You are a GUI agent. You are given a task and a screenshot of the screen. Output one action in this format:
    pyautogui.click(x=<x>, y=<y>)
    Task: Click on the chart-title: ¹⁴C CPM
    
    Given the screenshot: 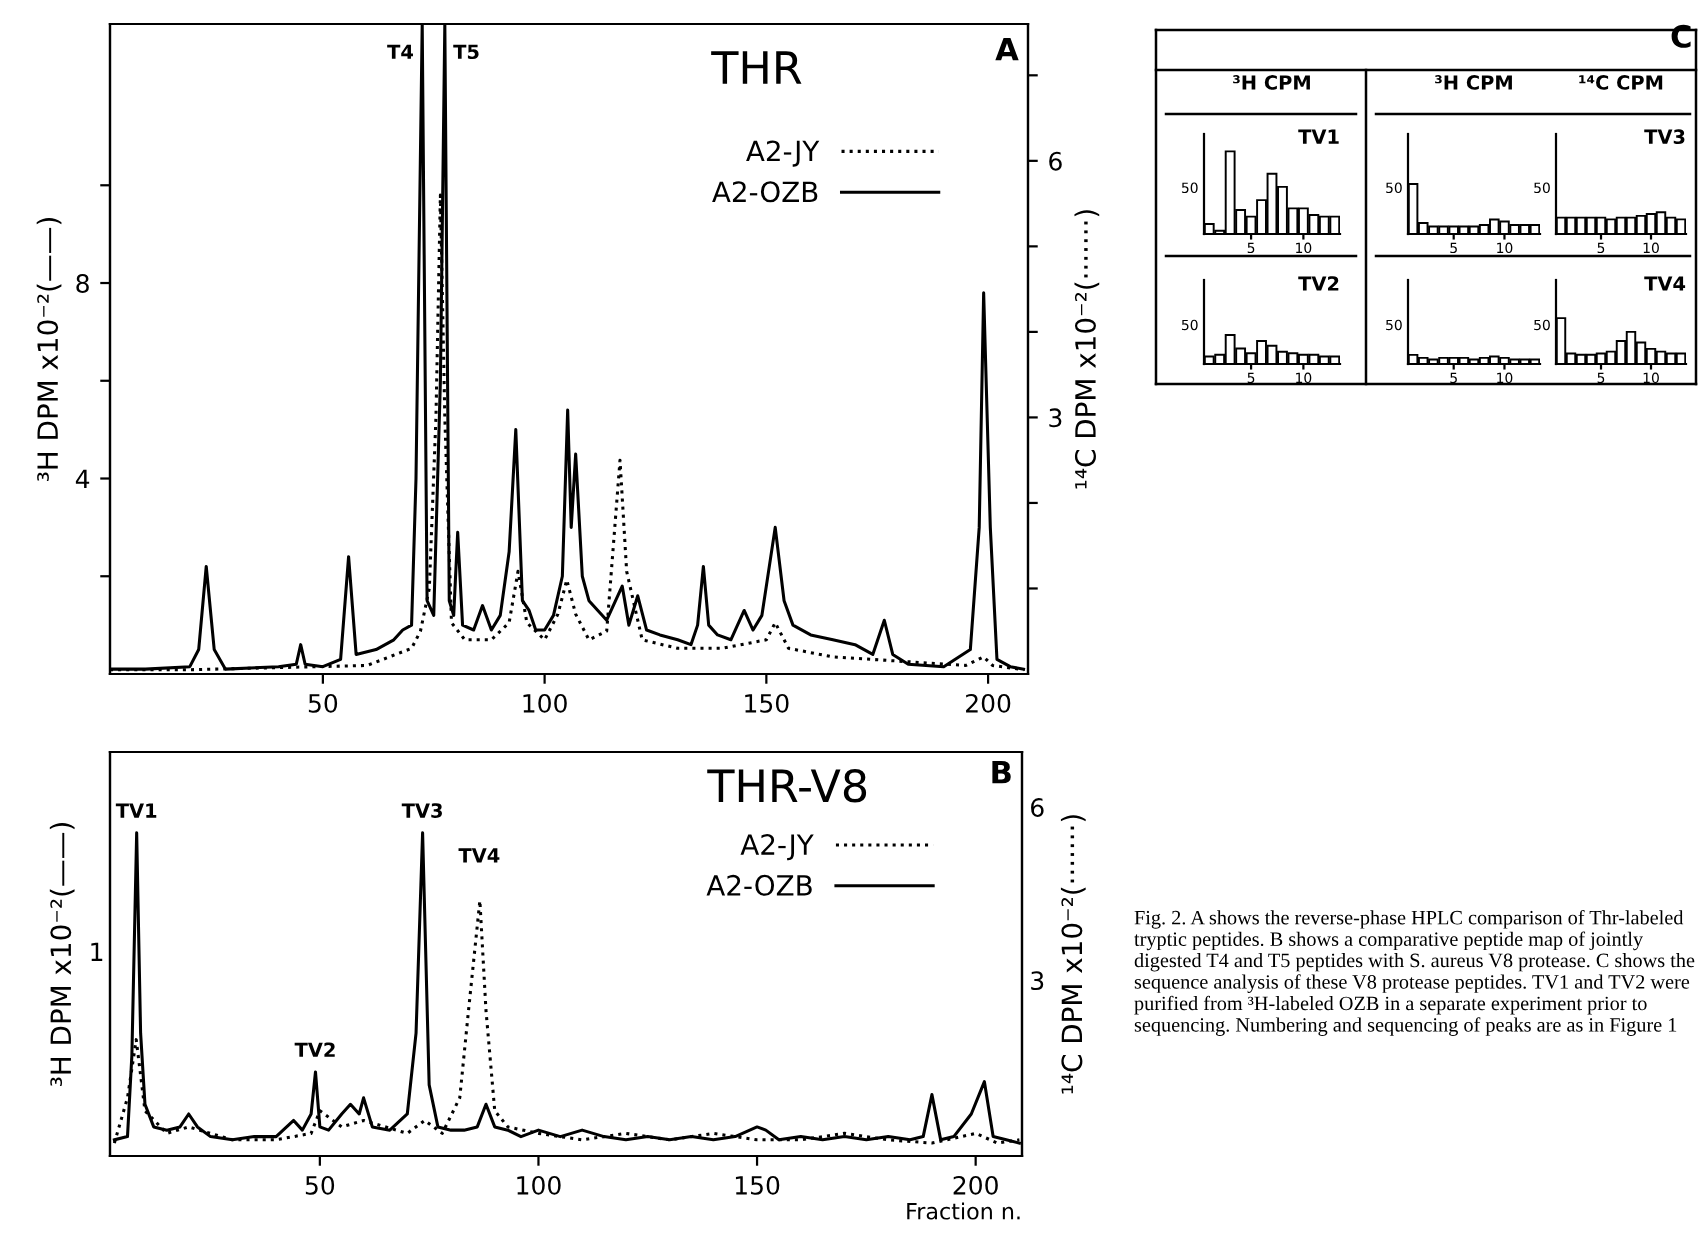 What is the action you would take?
    pyautogui.click(x=1621, y=82)
    